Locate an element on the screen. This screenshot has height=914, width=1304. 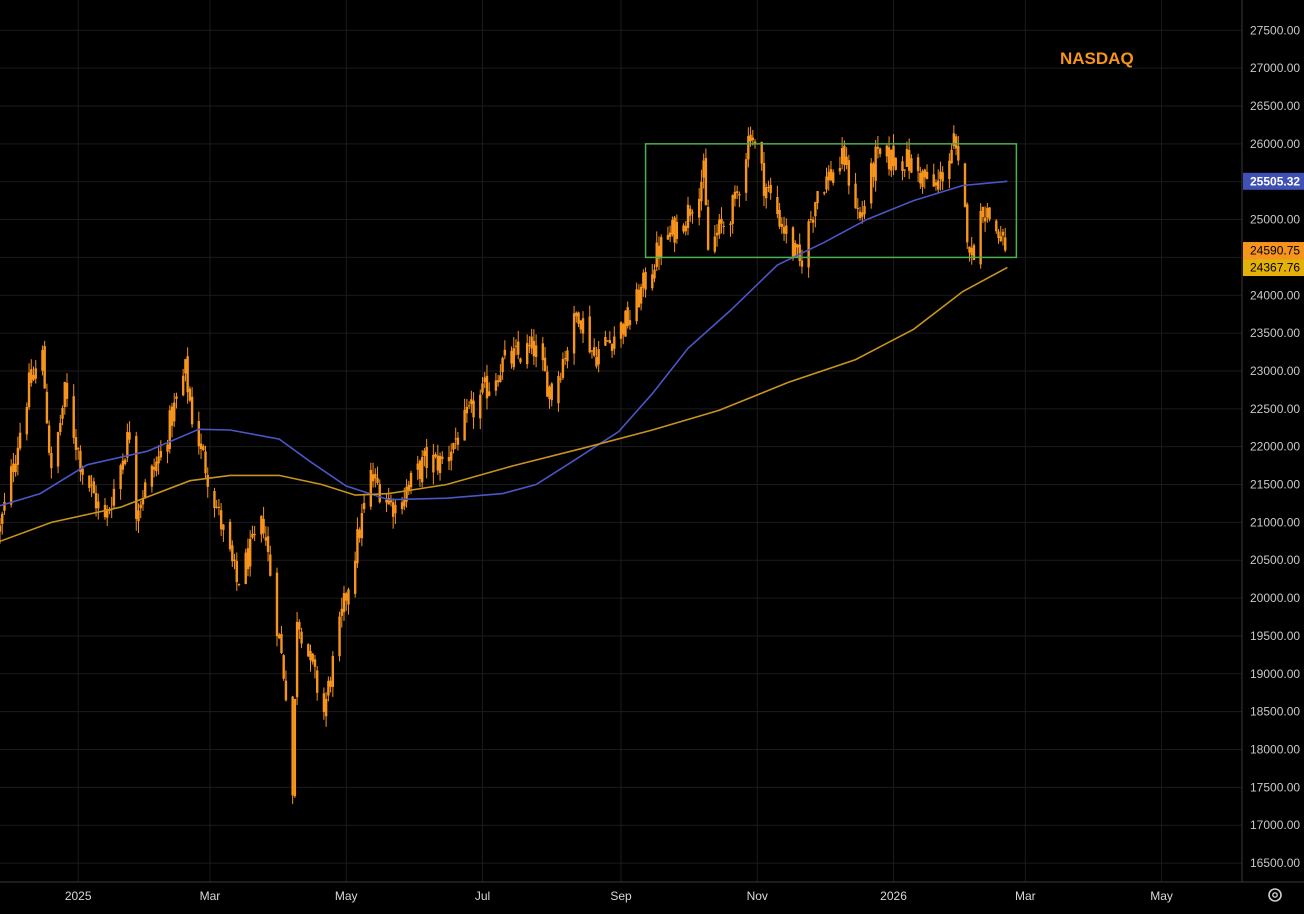
price-tick-label: 27000.00 is located at coordinates (1275, 68).